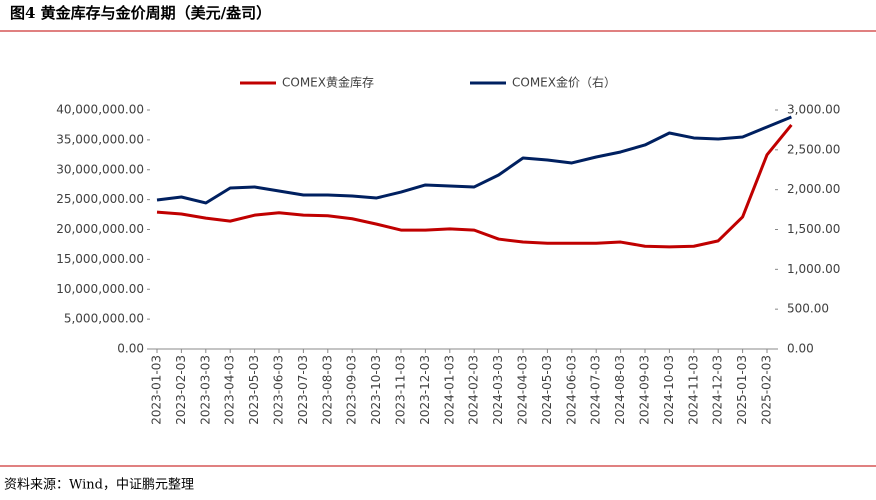  What do you see at coordinates (813, 229) in the screenshot?
I see `y2-tick-label: 1,500.00` at bounding box center [813, 229].